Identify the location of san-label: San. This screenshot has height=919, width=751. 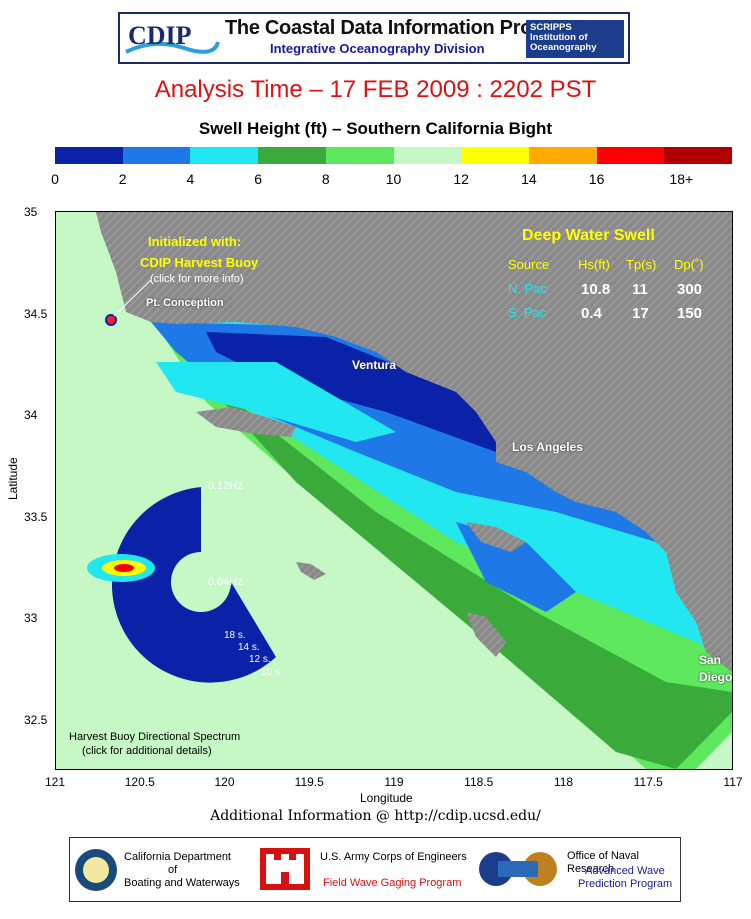
(710, 660).